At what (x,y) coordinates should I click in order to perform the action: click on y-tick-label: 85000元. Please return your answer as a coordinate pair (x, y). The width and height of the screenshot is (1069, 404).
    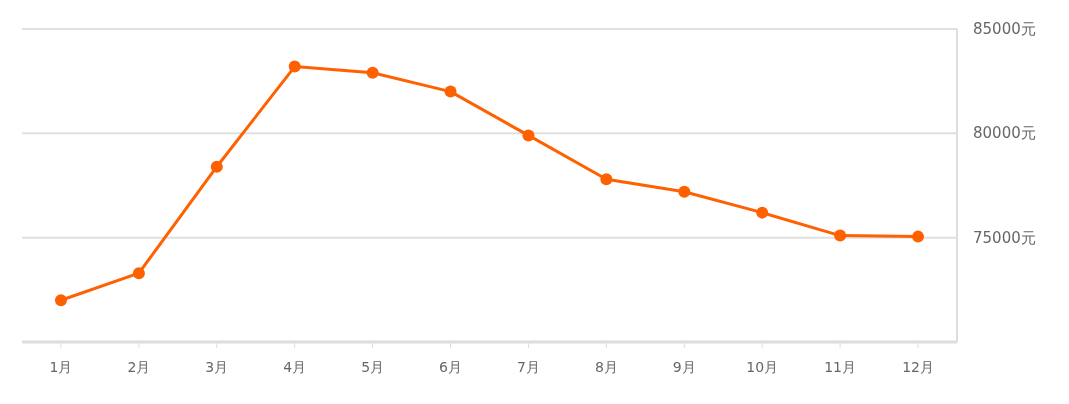
    Looking at the image, I should click on (1004, 29).